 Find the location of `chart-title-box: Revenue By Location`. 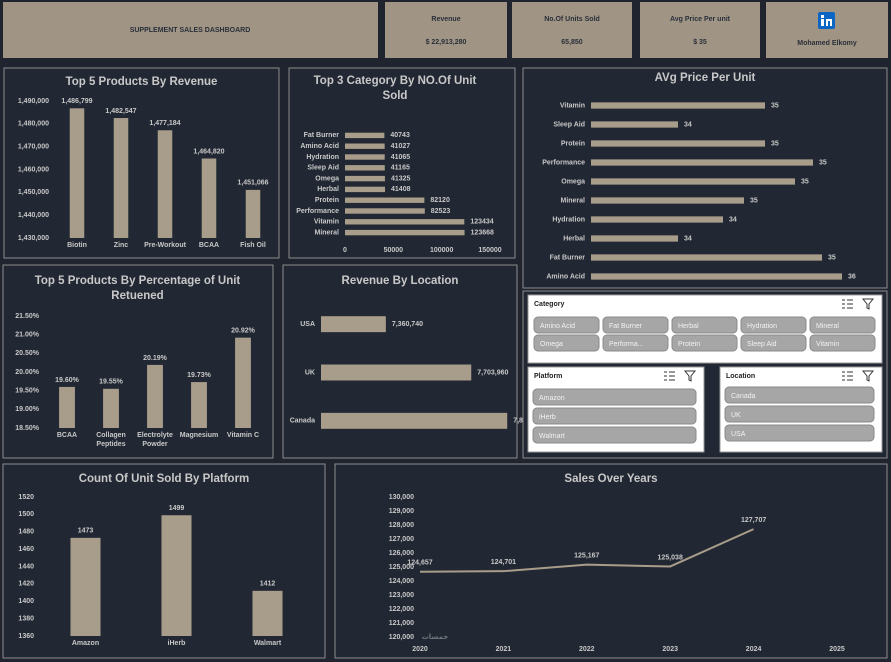

chart-title-box: Revenue By Location is located at coordinates (400, 281).